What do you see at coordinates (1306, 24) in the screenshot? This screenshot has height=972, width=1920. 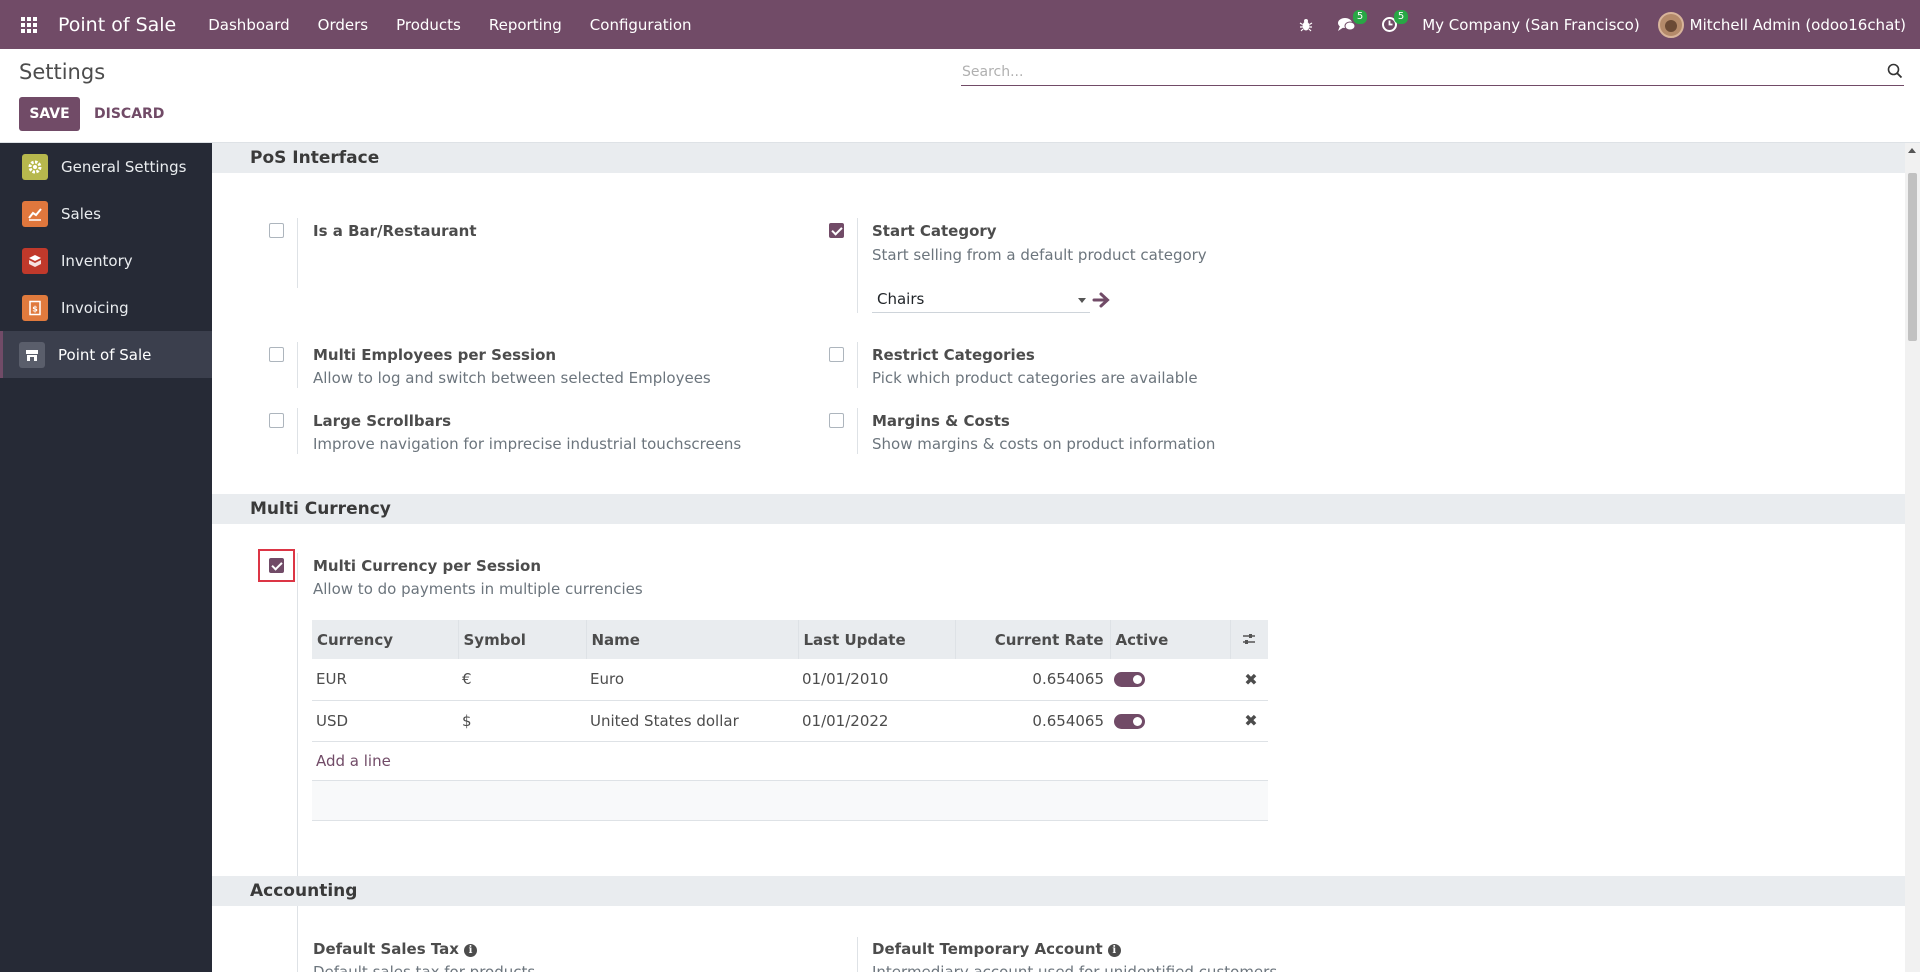 I see `debug-bug-icon` at bounding box center [1306, 24].